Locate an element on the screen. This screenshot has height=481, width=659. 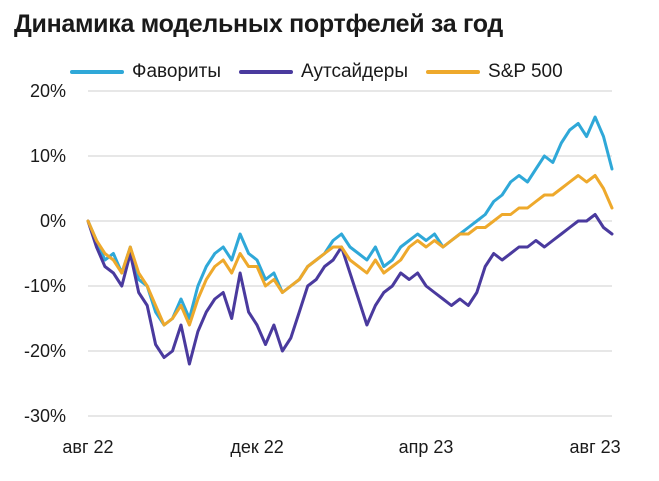
y-axis-tick-labels: 20% 10% 0% -10% -20% -30% is located at coordinates (45, 253).